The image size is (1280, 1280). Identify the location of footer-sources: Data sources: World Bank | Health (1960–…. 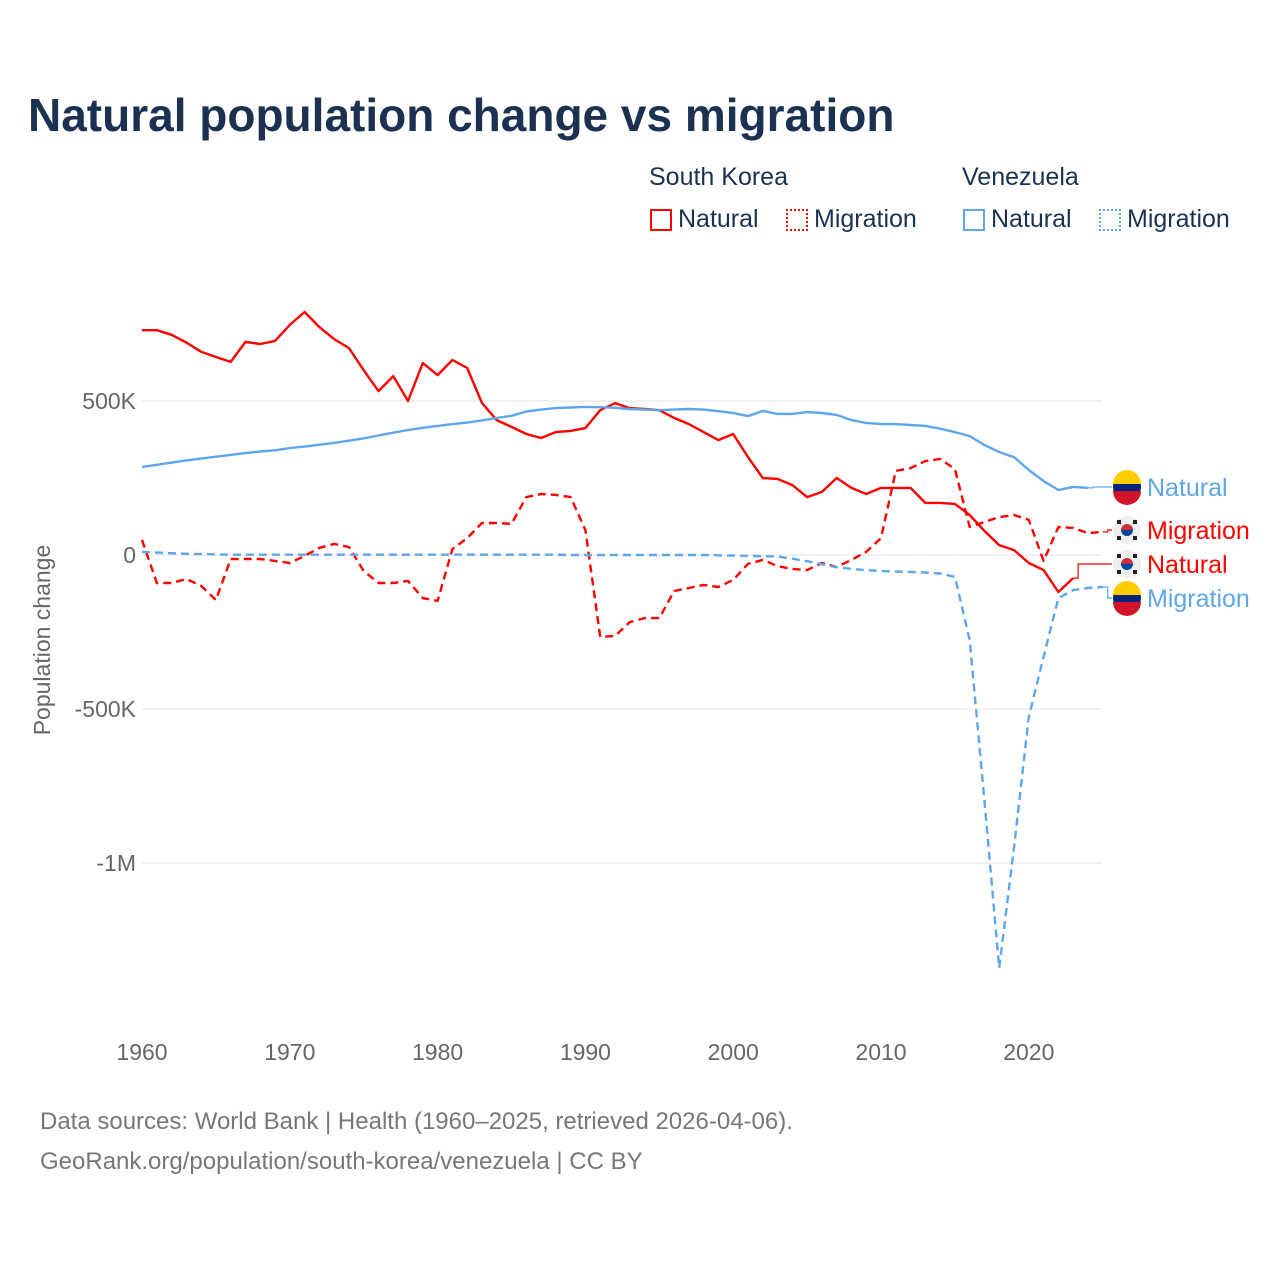
(416, 1121).